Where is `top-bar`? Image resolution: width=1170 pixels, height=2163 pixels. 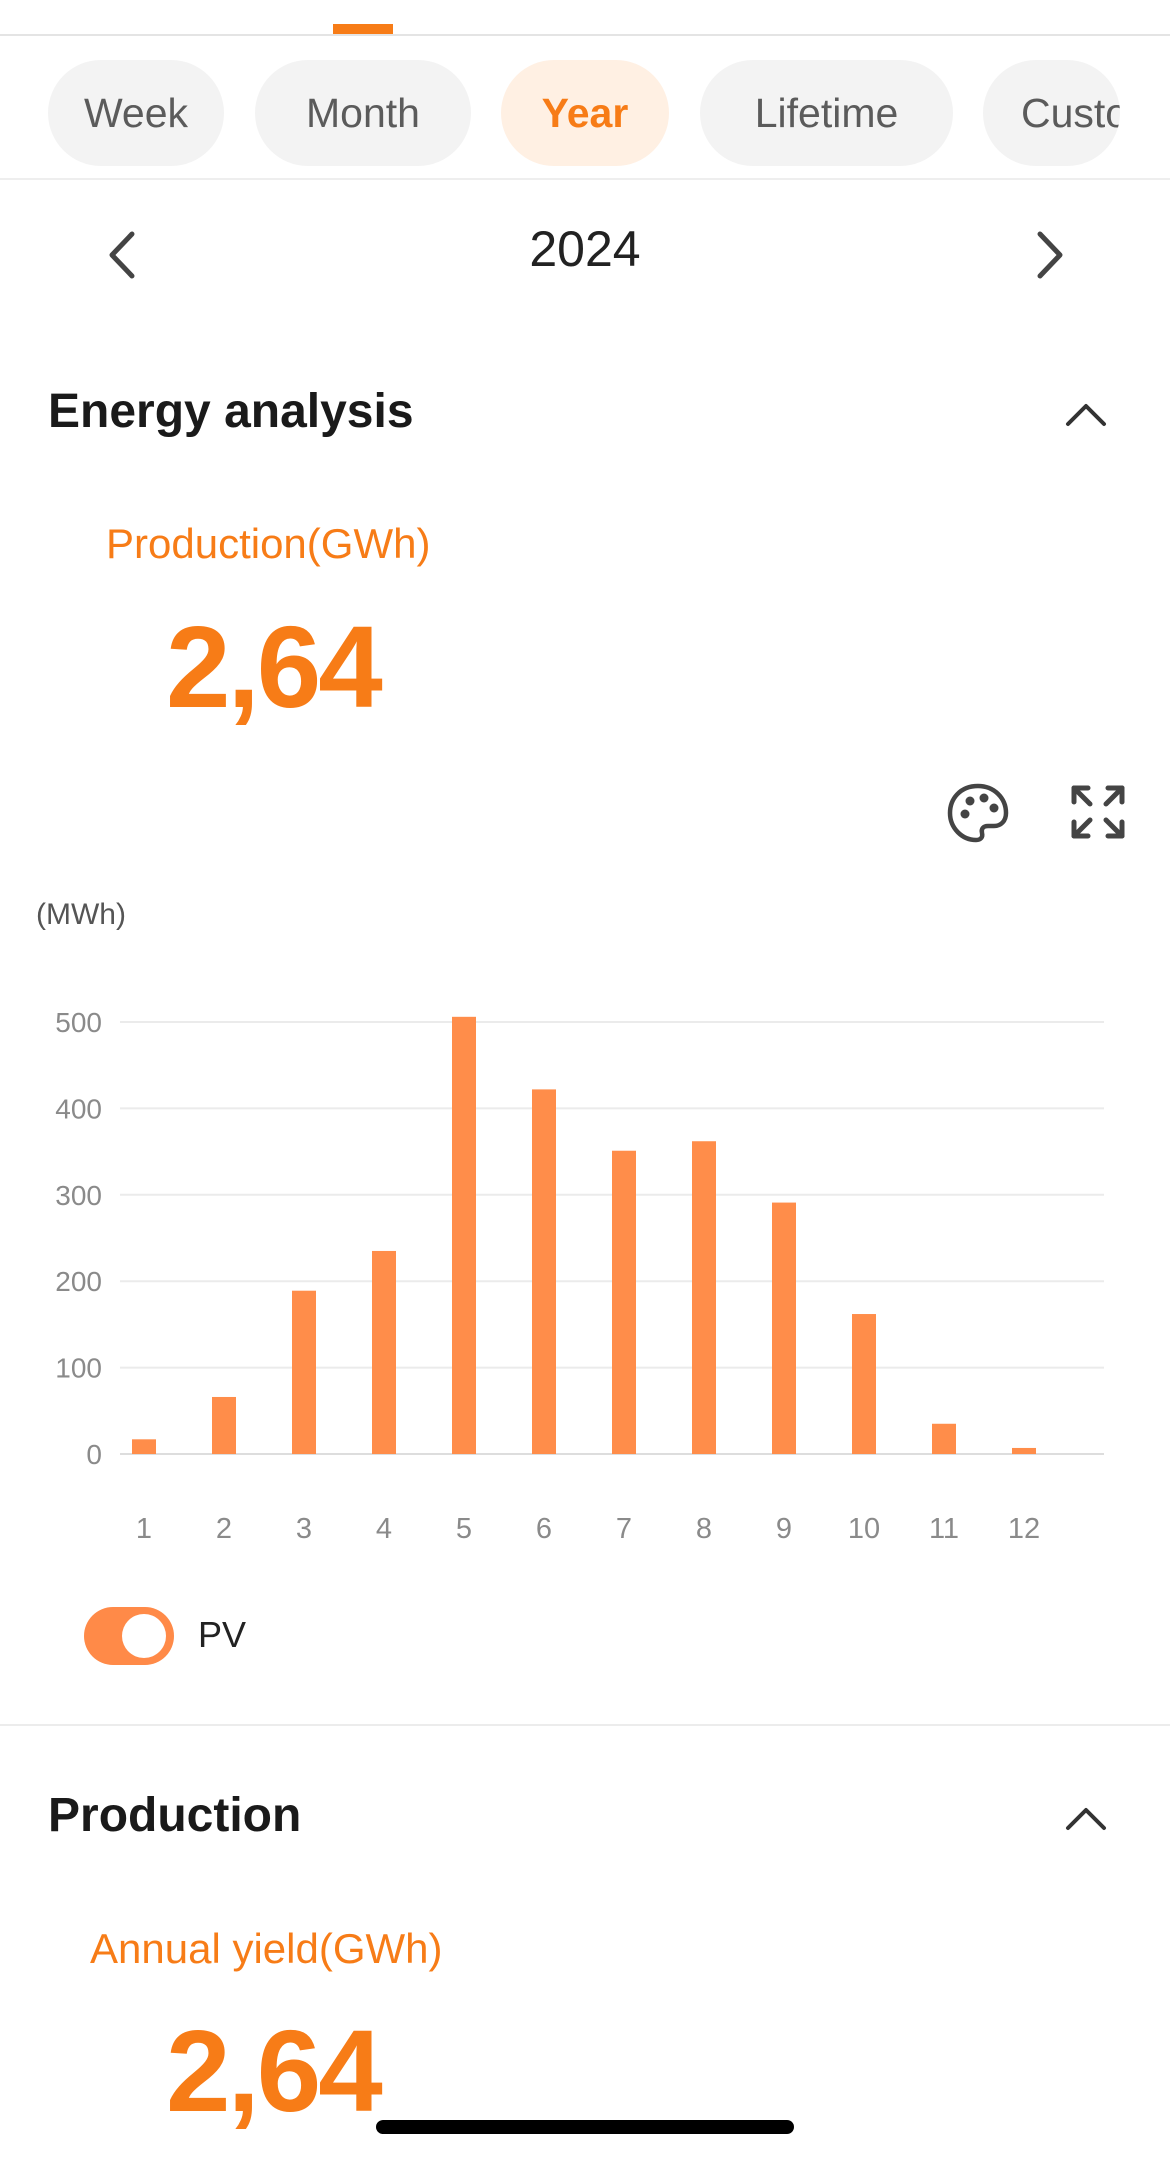
top-bar is located at coordinates (585, 18).